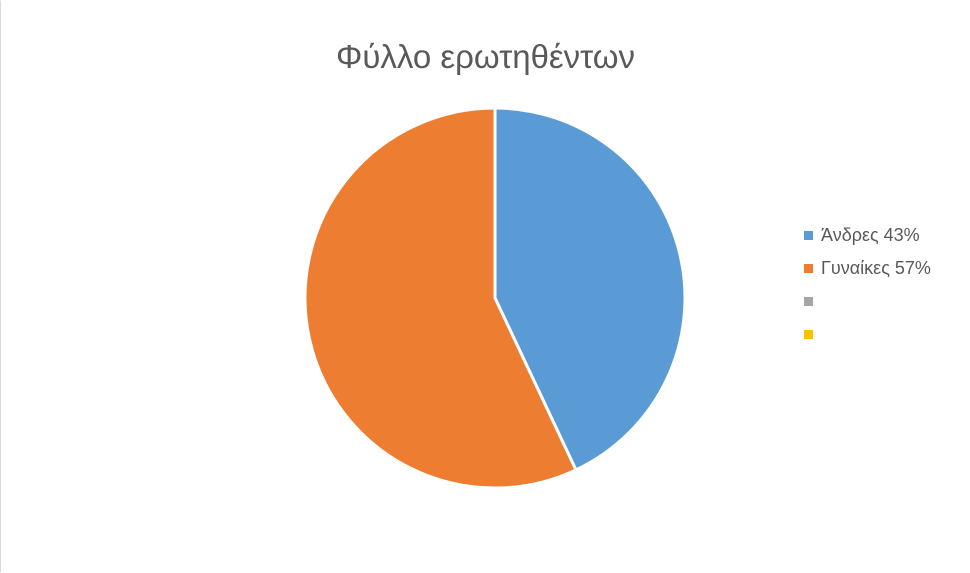 The width and height of the screenshot is (970, 573). I want to click on legend: Άνδρες 43% Γυναίκες 57%, so click(867, 285).